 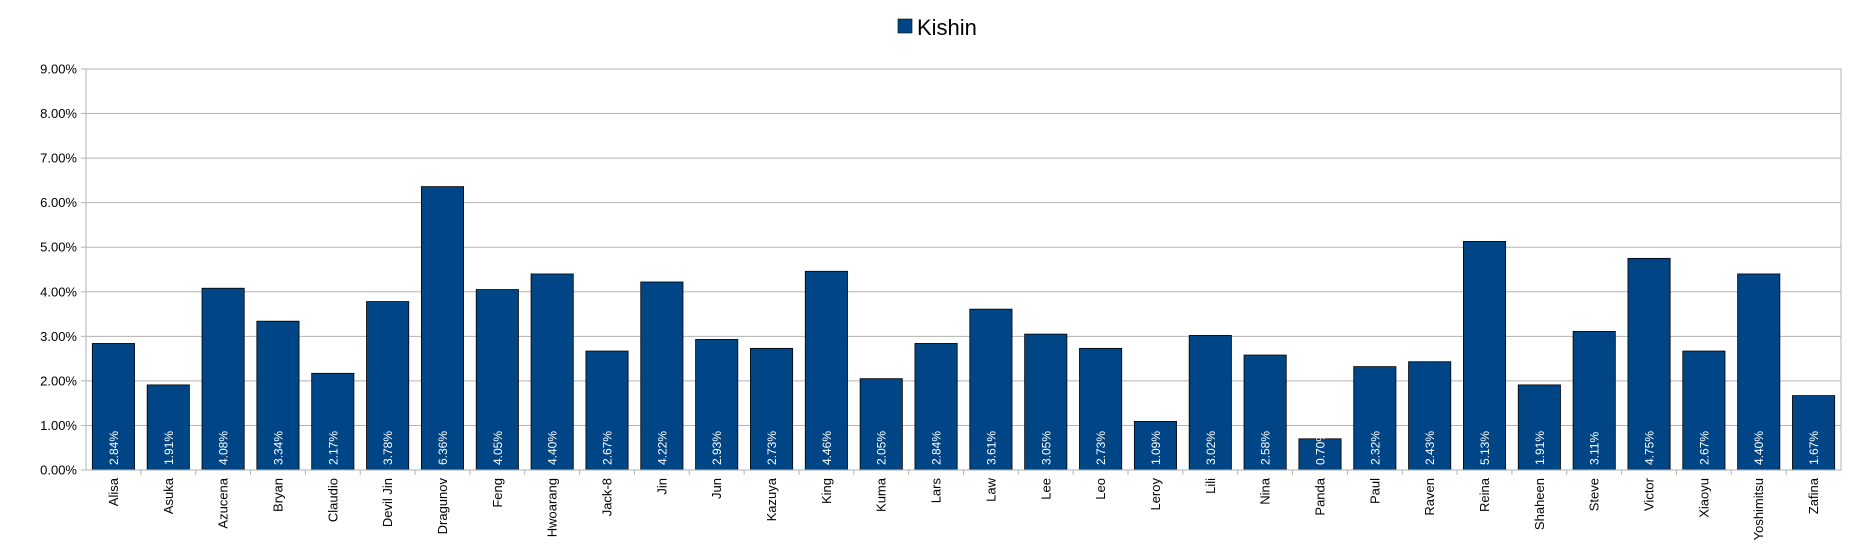 What do you see at coordinates (716, 488) in the screenshot?
I see `category-label: Jun` at bounding box center [716, 488].